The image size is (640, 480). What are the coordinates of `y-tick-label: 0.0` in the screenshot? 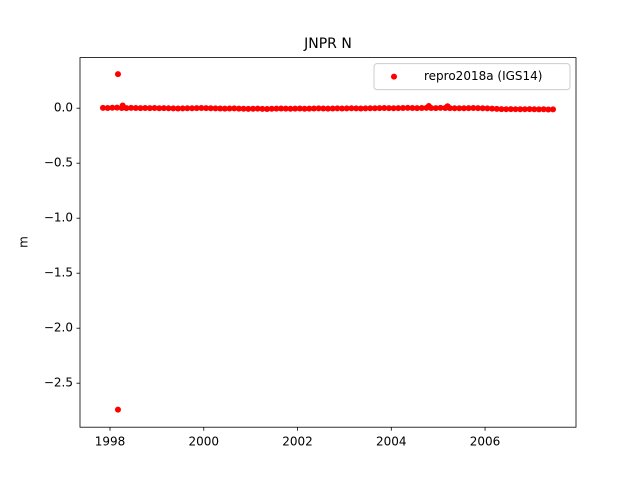 It's located at (63, 108).